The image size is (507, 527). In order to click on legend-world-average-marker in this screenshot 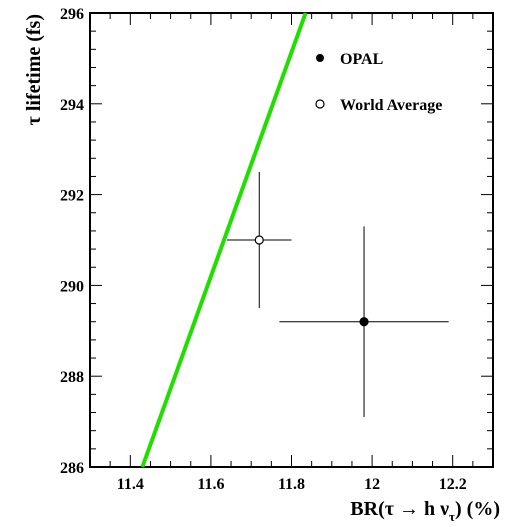, I will do `click(320, 104)`.